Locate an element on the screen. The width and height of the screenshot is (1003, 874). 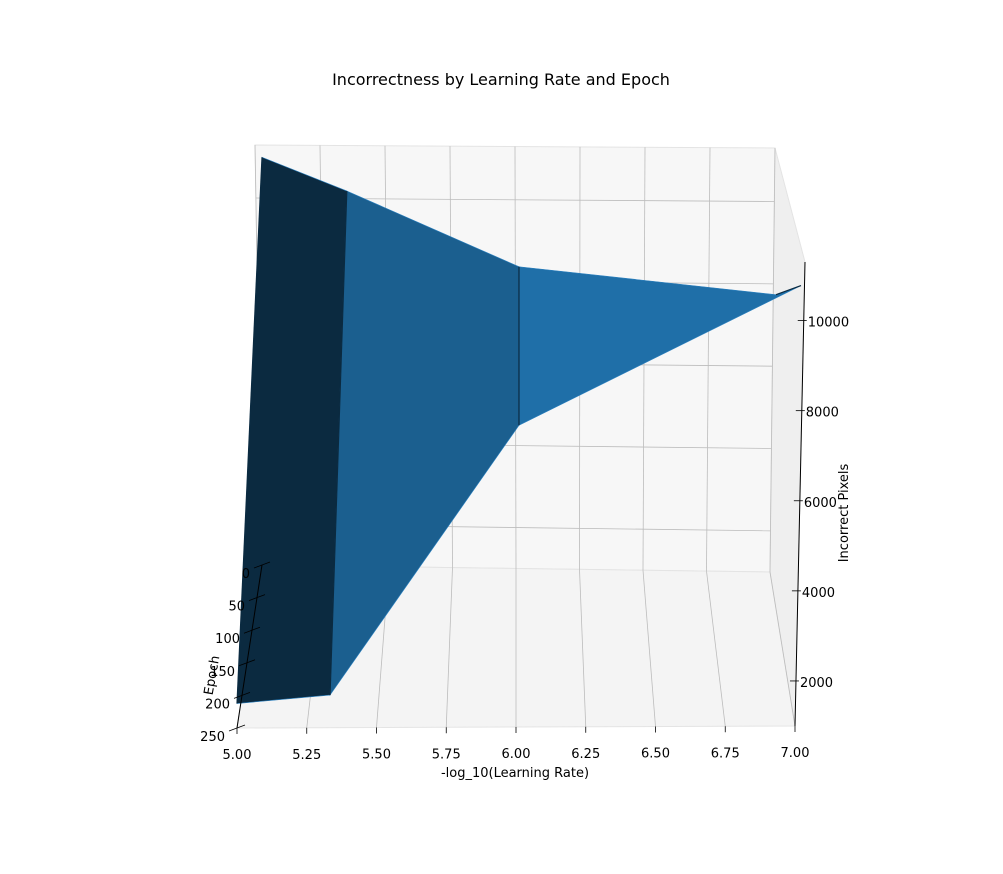
x-tick-labels: 5.00 5.25 5.50 5.75 6.00 6.25 6.50 6.75 7.00 is located at coordinates (516, 744).